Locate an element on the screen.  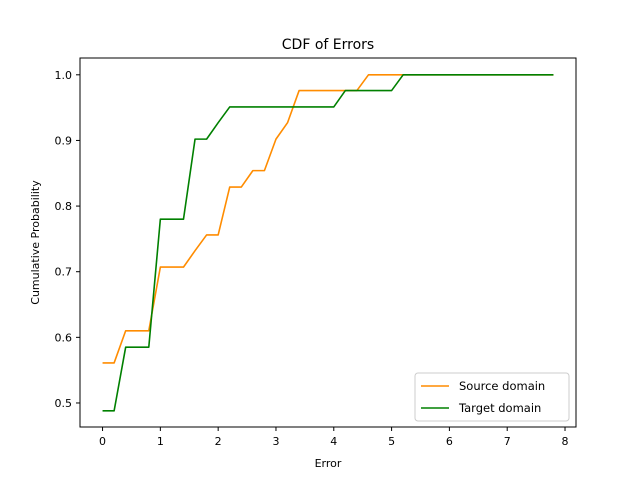
x-tick-label: 6 is located at coordinates (449, 441).